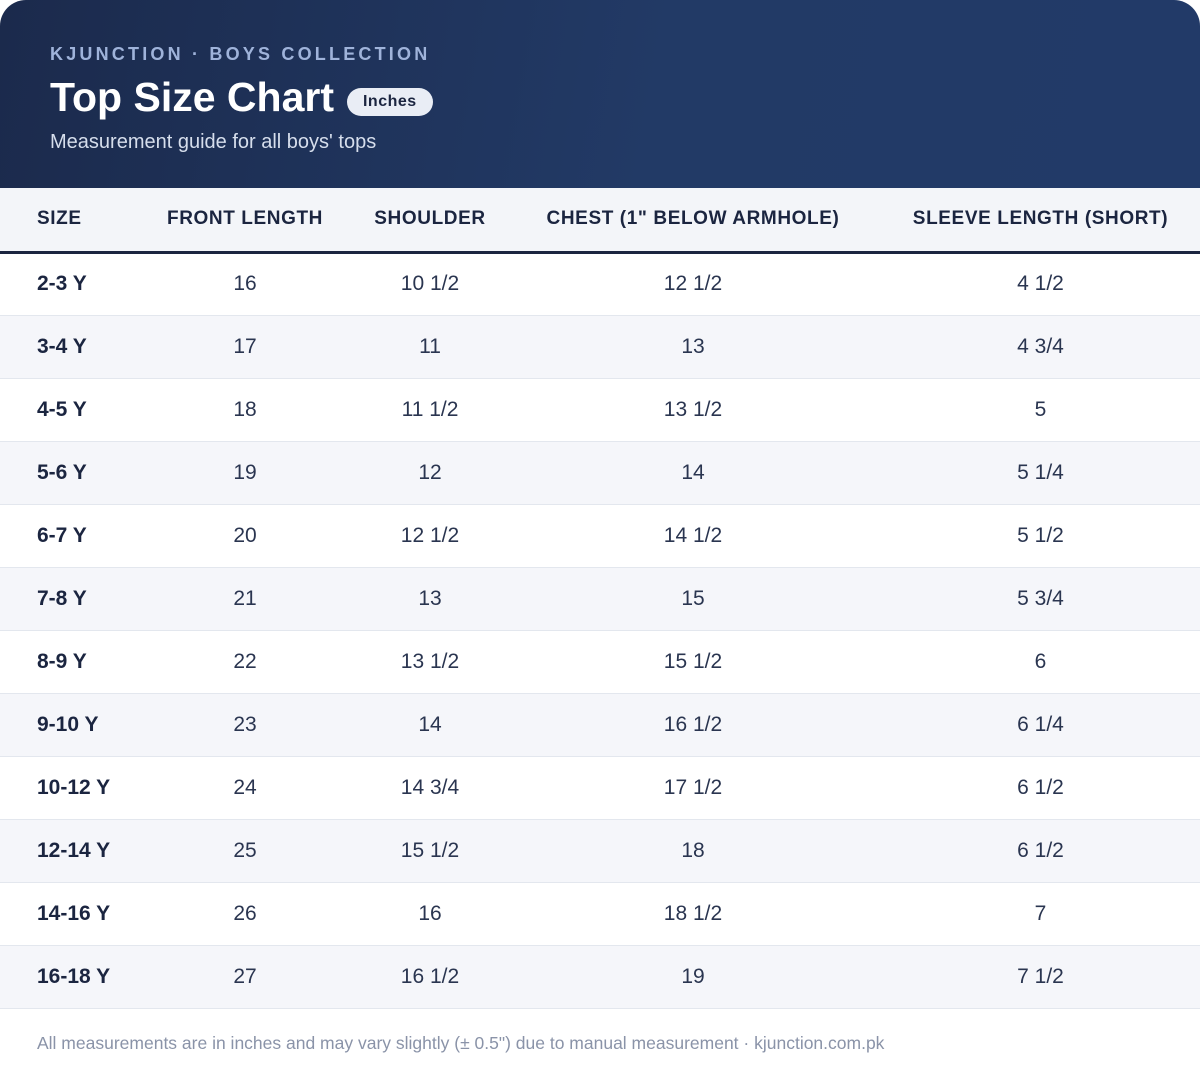  What do you see at coordinates (430, 725) in the screenshot?
I see `shoulder-cell: 14` at bounding box center [430, 725].